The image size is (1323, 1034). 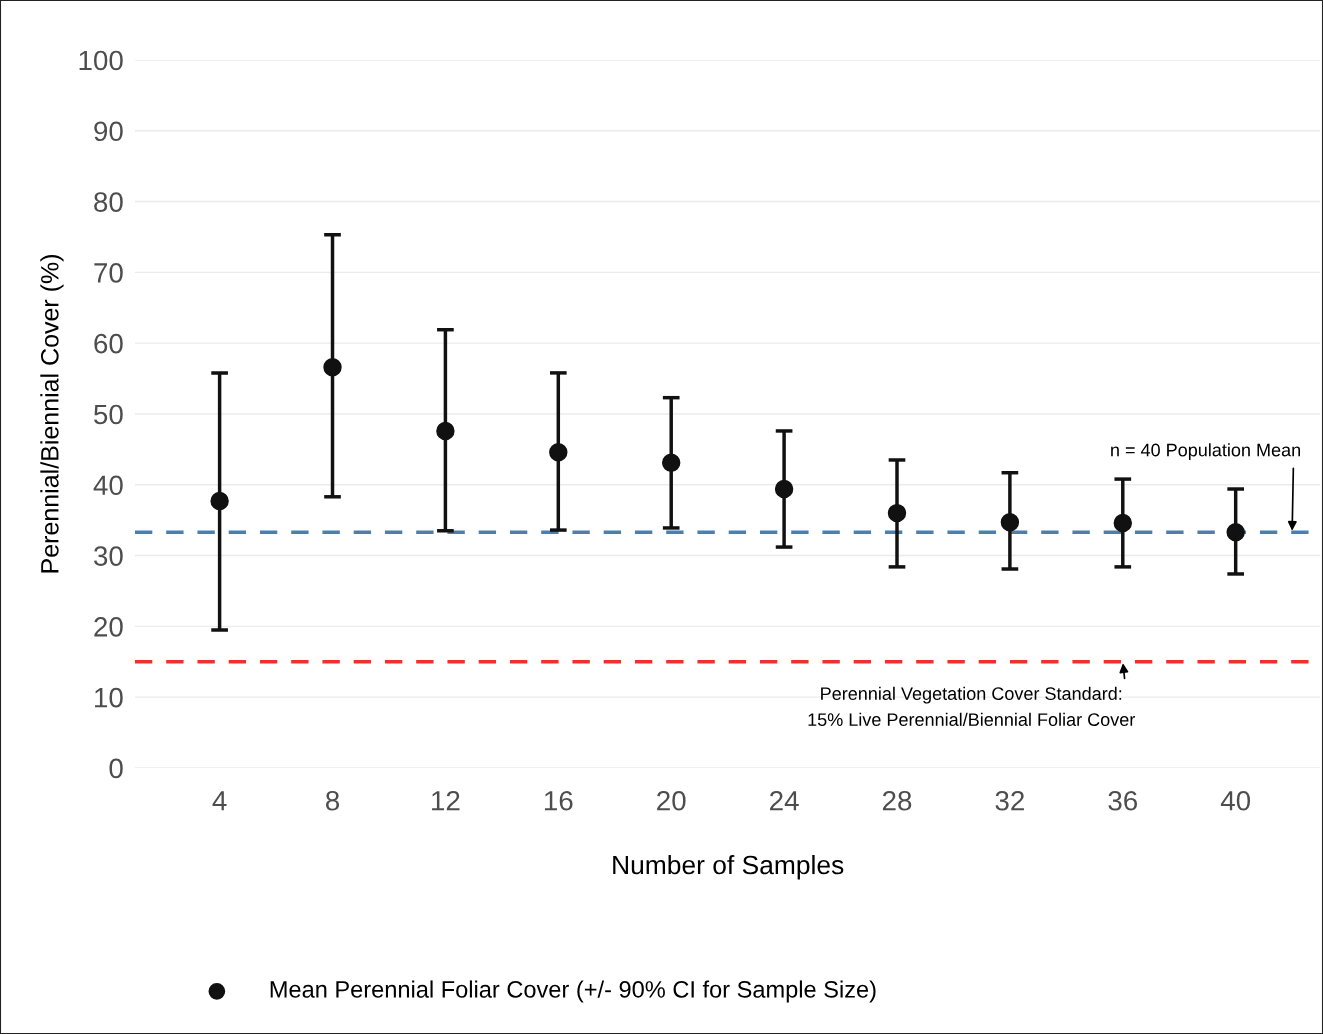 What do you see at coordinates (116, 768) in the screenshot?
I see `y-tick-label: 0` at bounding box center [116, 768].